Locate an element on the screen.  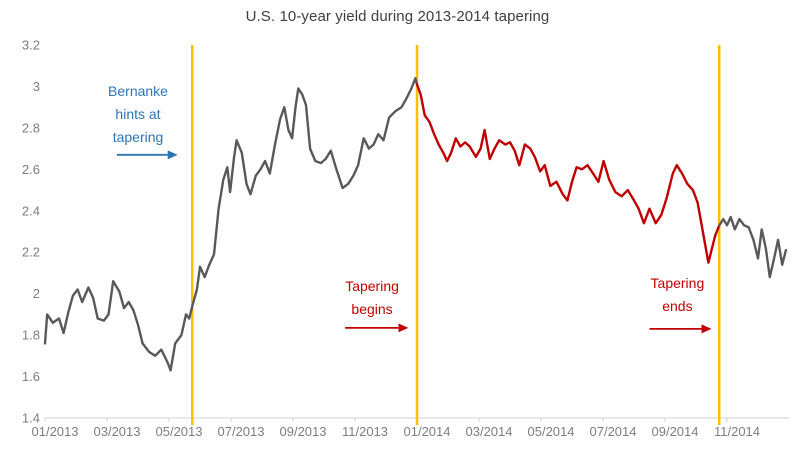
y-axis-label: 2.6 is located at coordinates (31, 169).